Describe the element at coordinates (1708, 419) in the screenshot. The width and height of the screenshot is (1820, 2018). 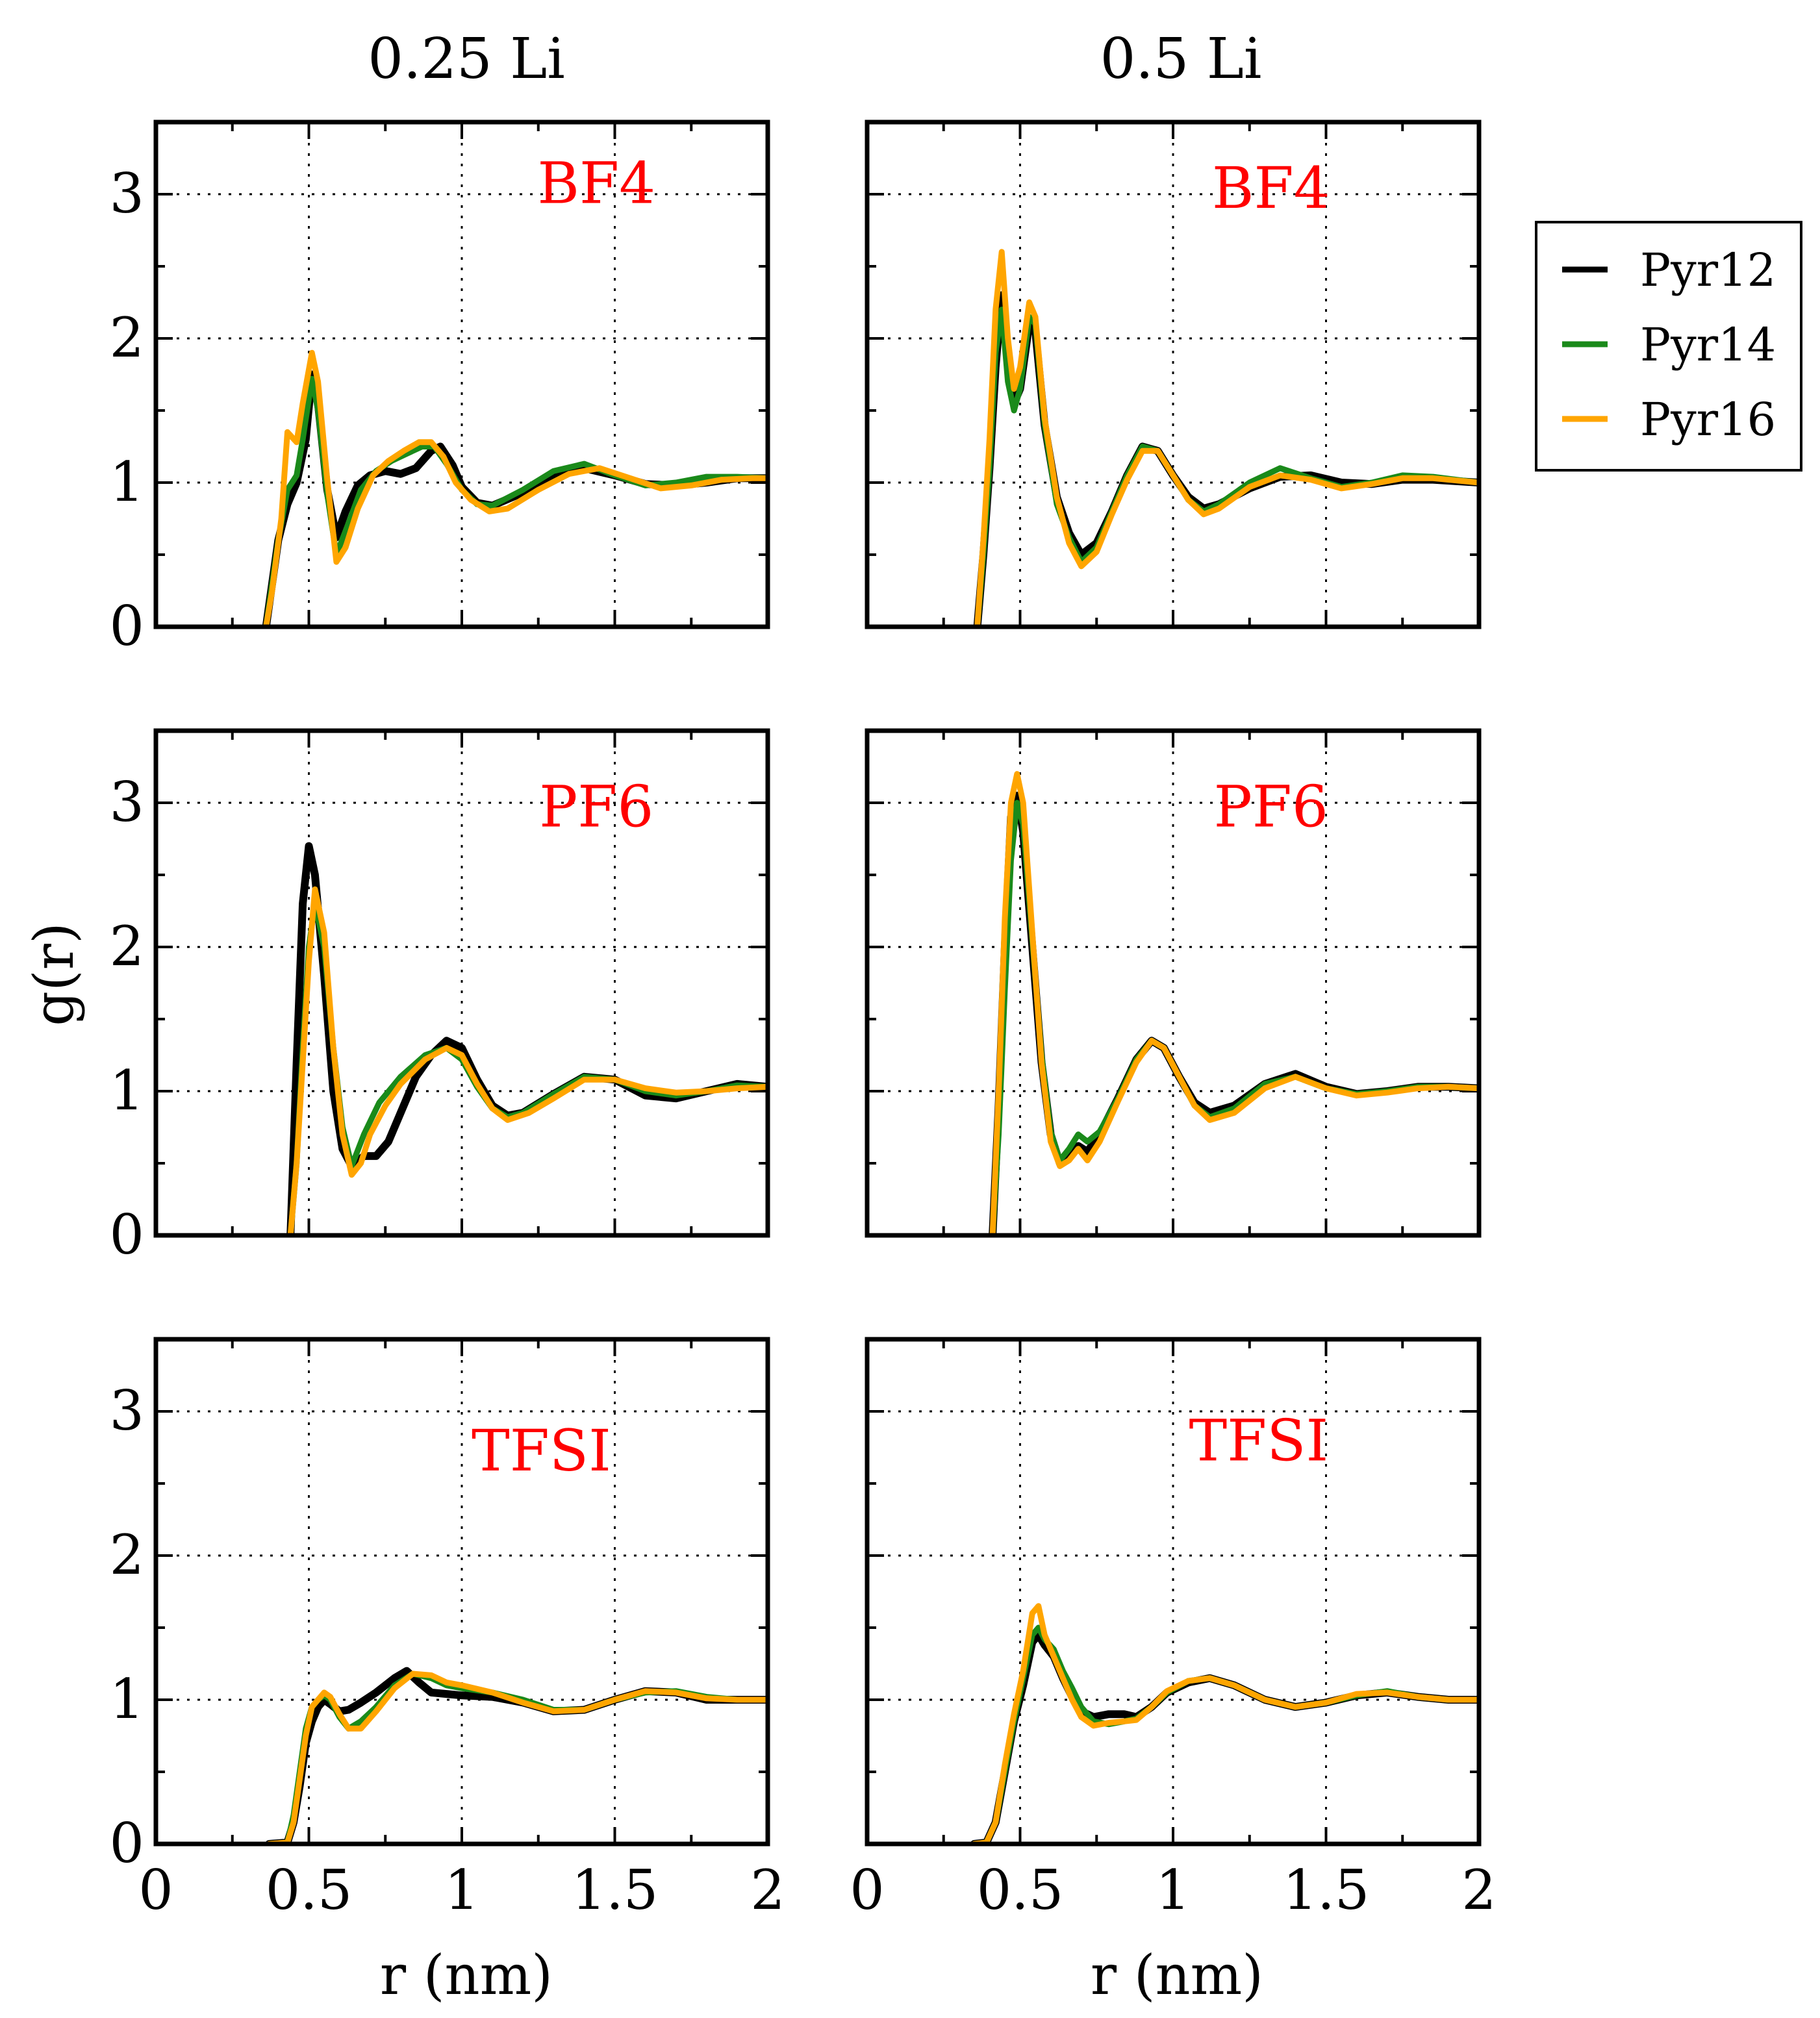
I see `legend-label-pyr16: Pyr16` at that location.